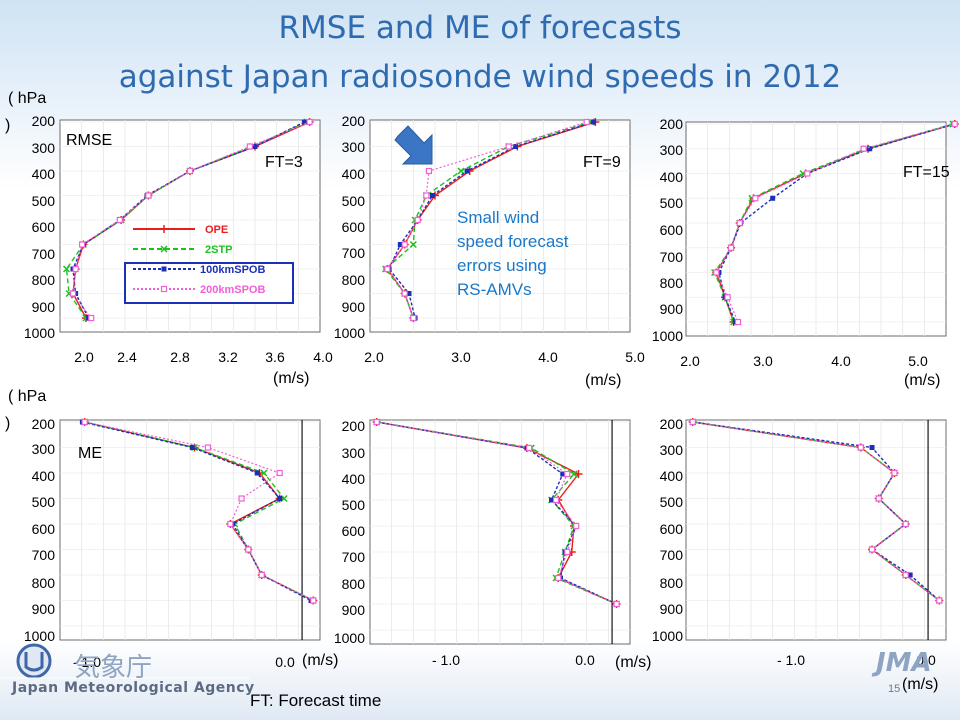 The height and width of the screenshot is (720, 960). Describe the element at coordinates (127, 357) in the screenshot. I see `x-tick-label: 2.4` at that location.